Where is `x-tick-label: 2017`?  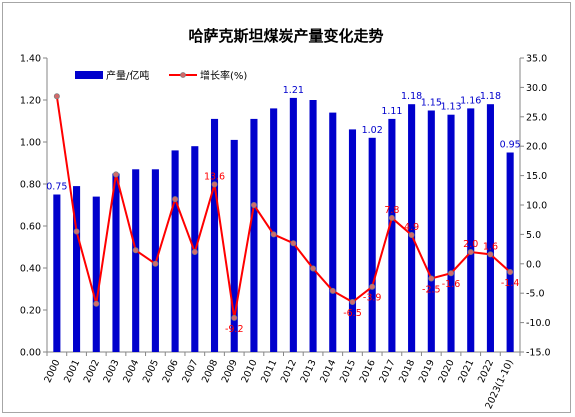 x-tick-label: 2017 is located at coordinates (387, 371).